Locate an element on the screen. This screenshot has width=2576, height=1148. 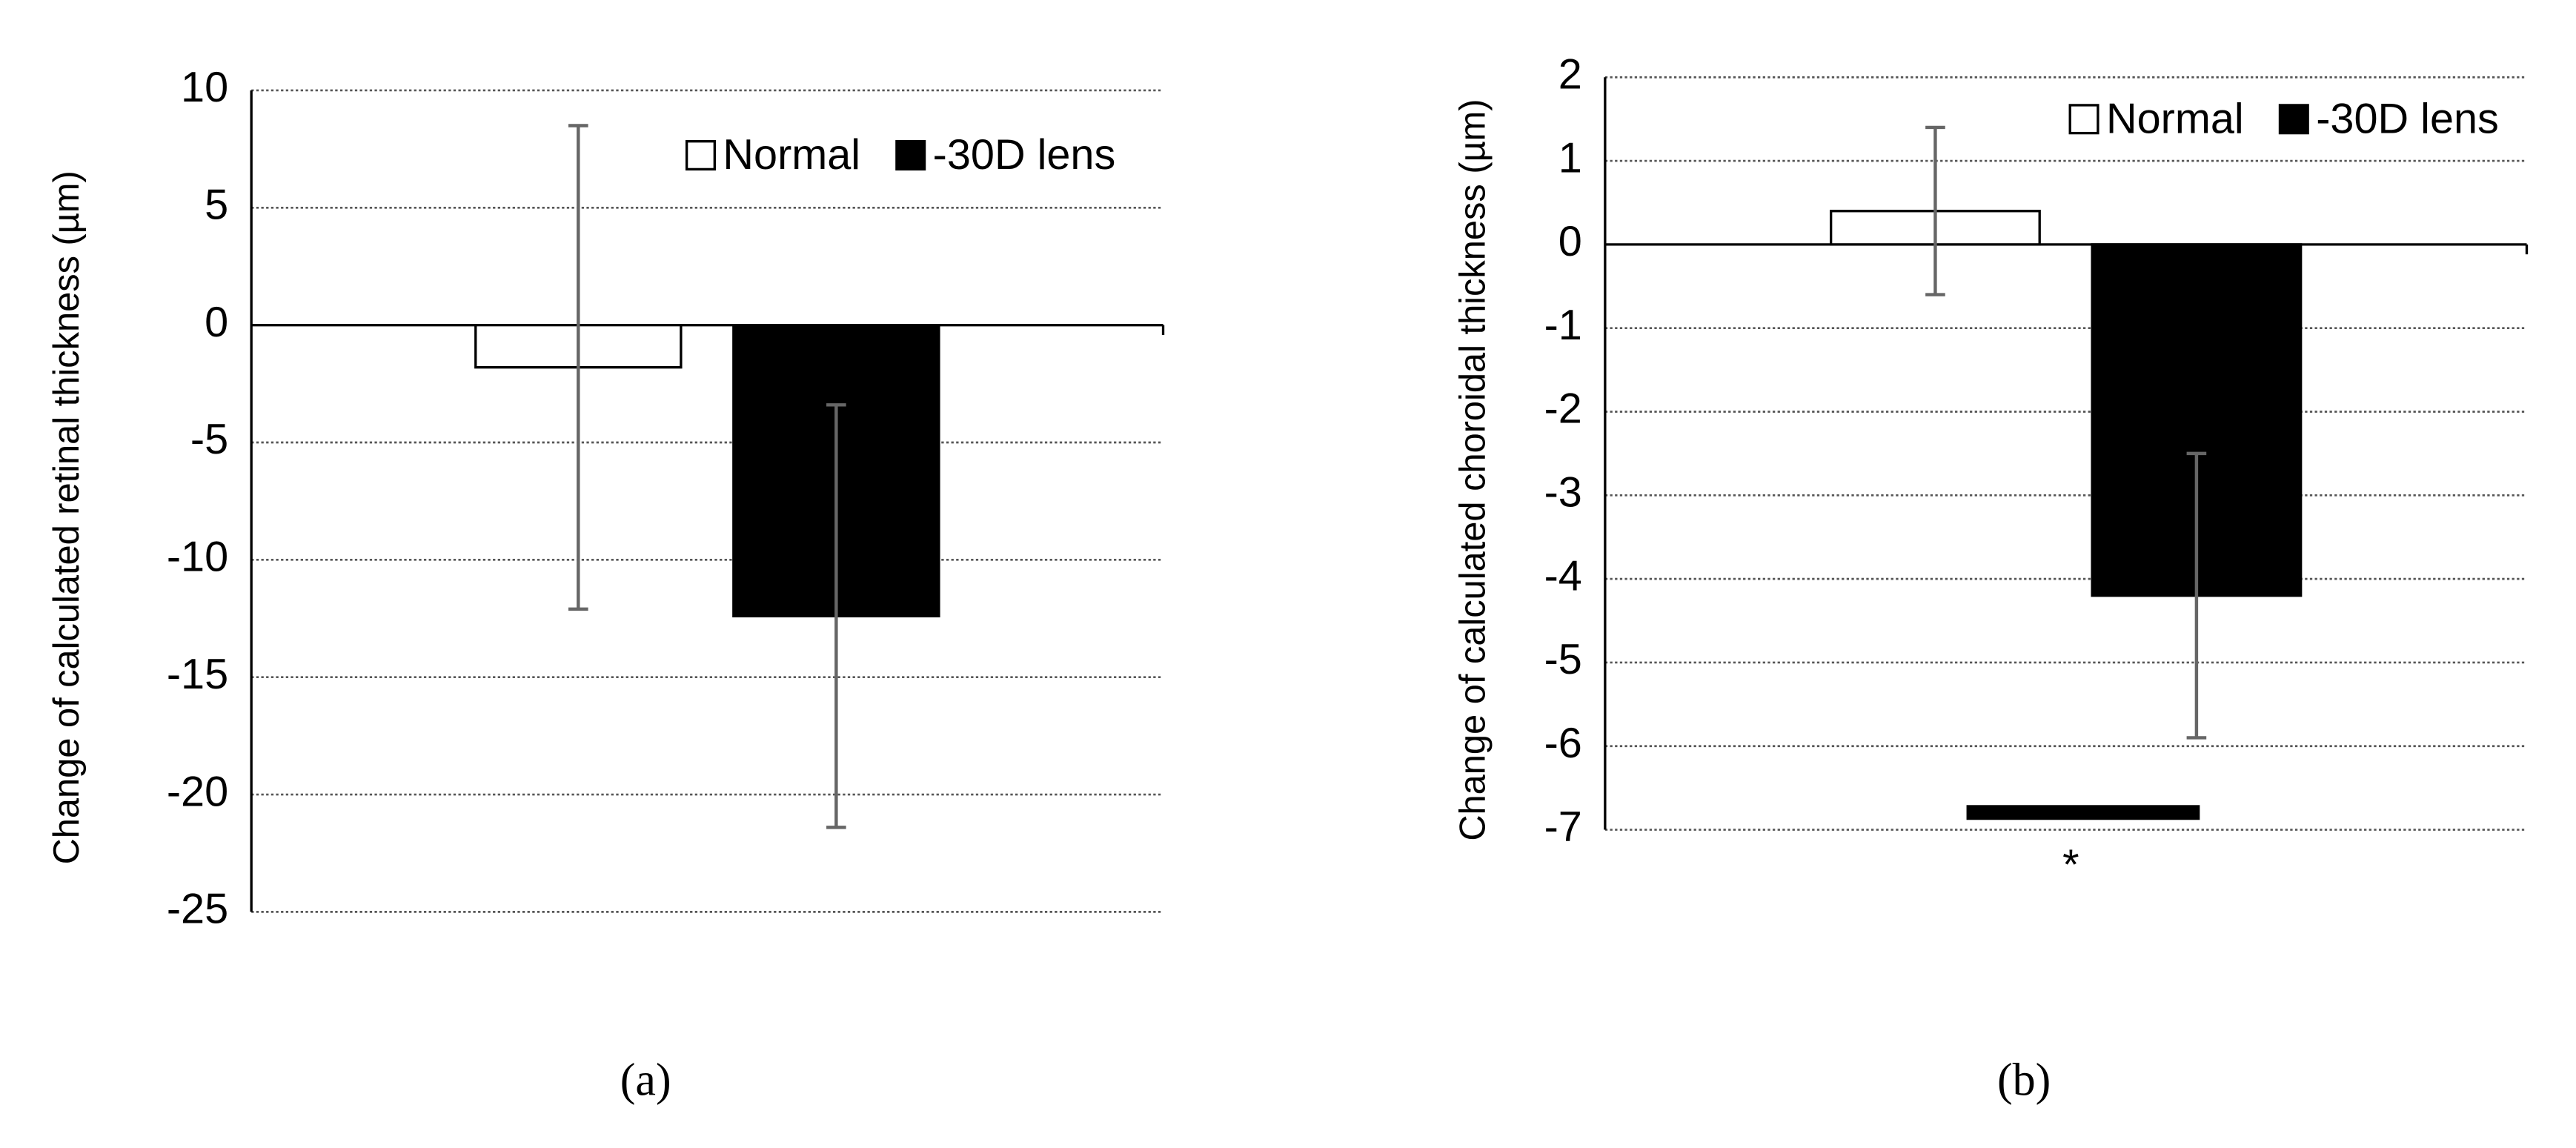
y-tick-label: -25 is located at coordinates (198, 909).